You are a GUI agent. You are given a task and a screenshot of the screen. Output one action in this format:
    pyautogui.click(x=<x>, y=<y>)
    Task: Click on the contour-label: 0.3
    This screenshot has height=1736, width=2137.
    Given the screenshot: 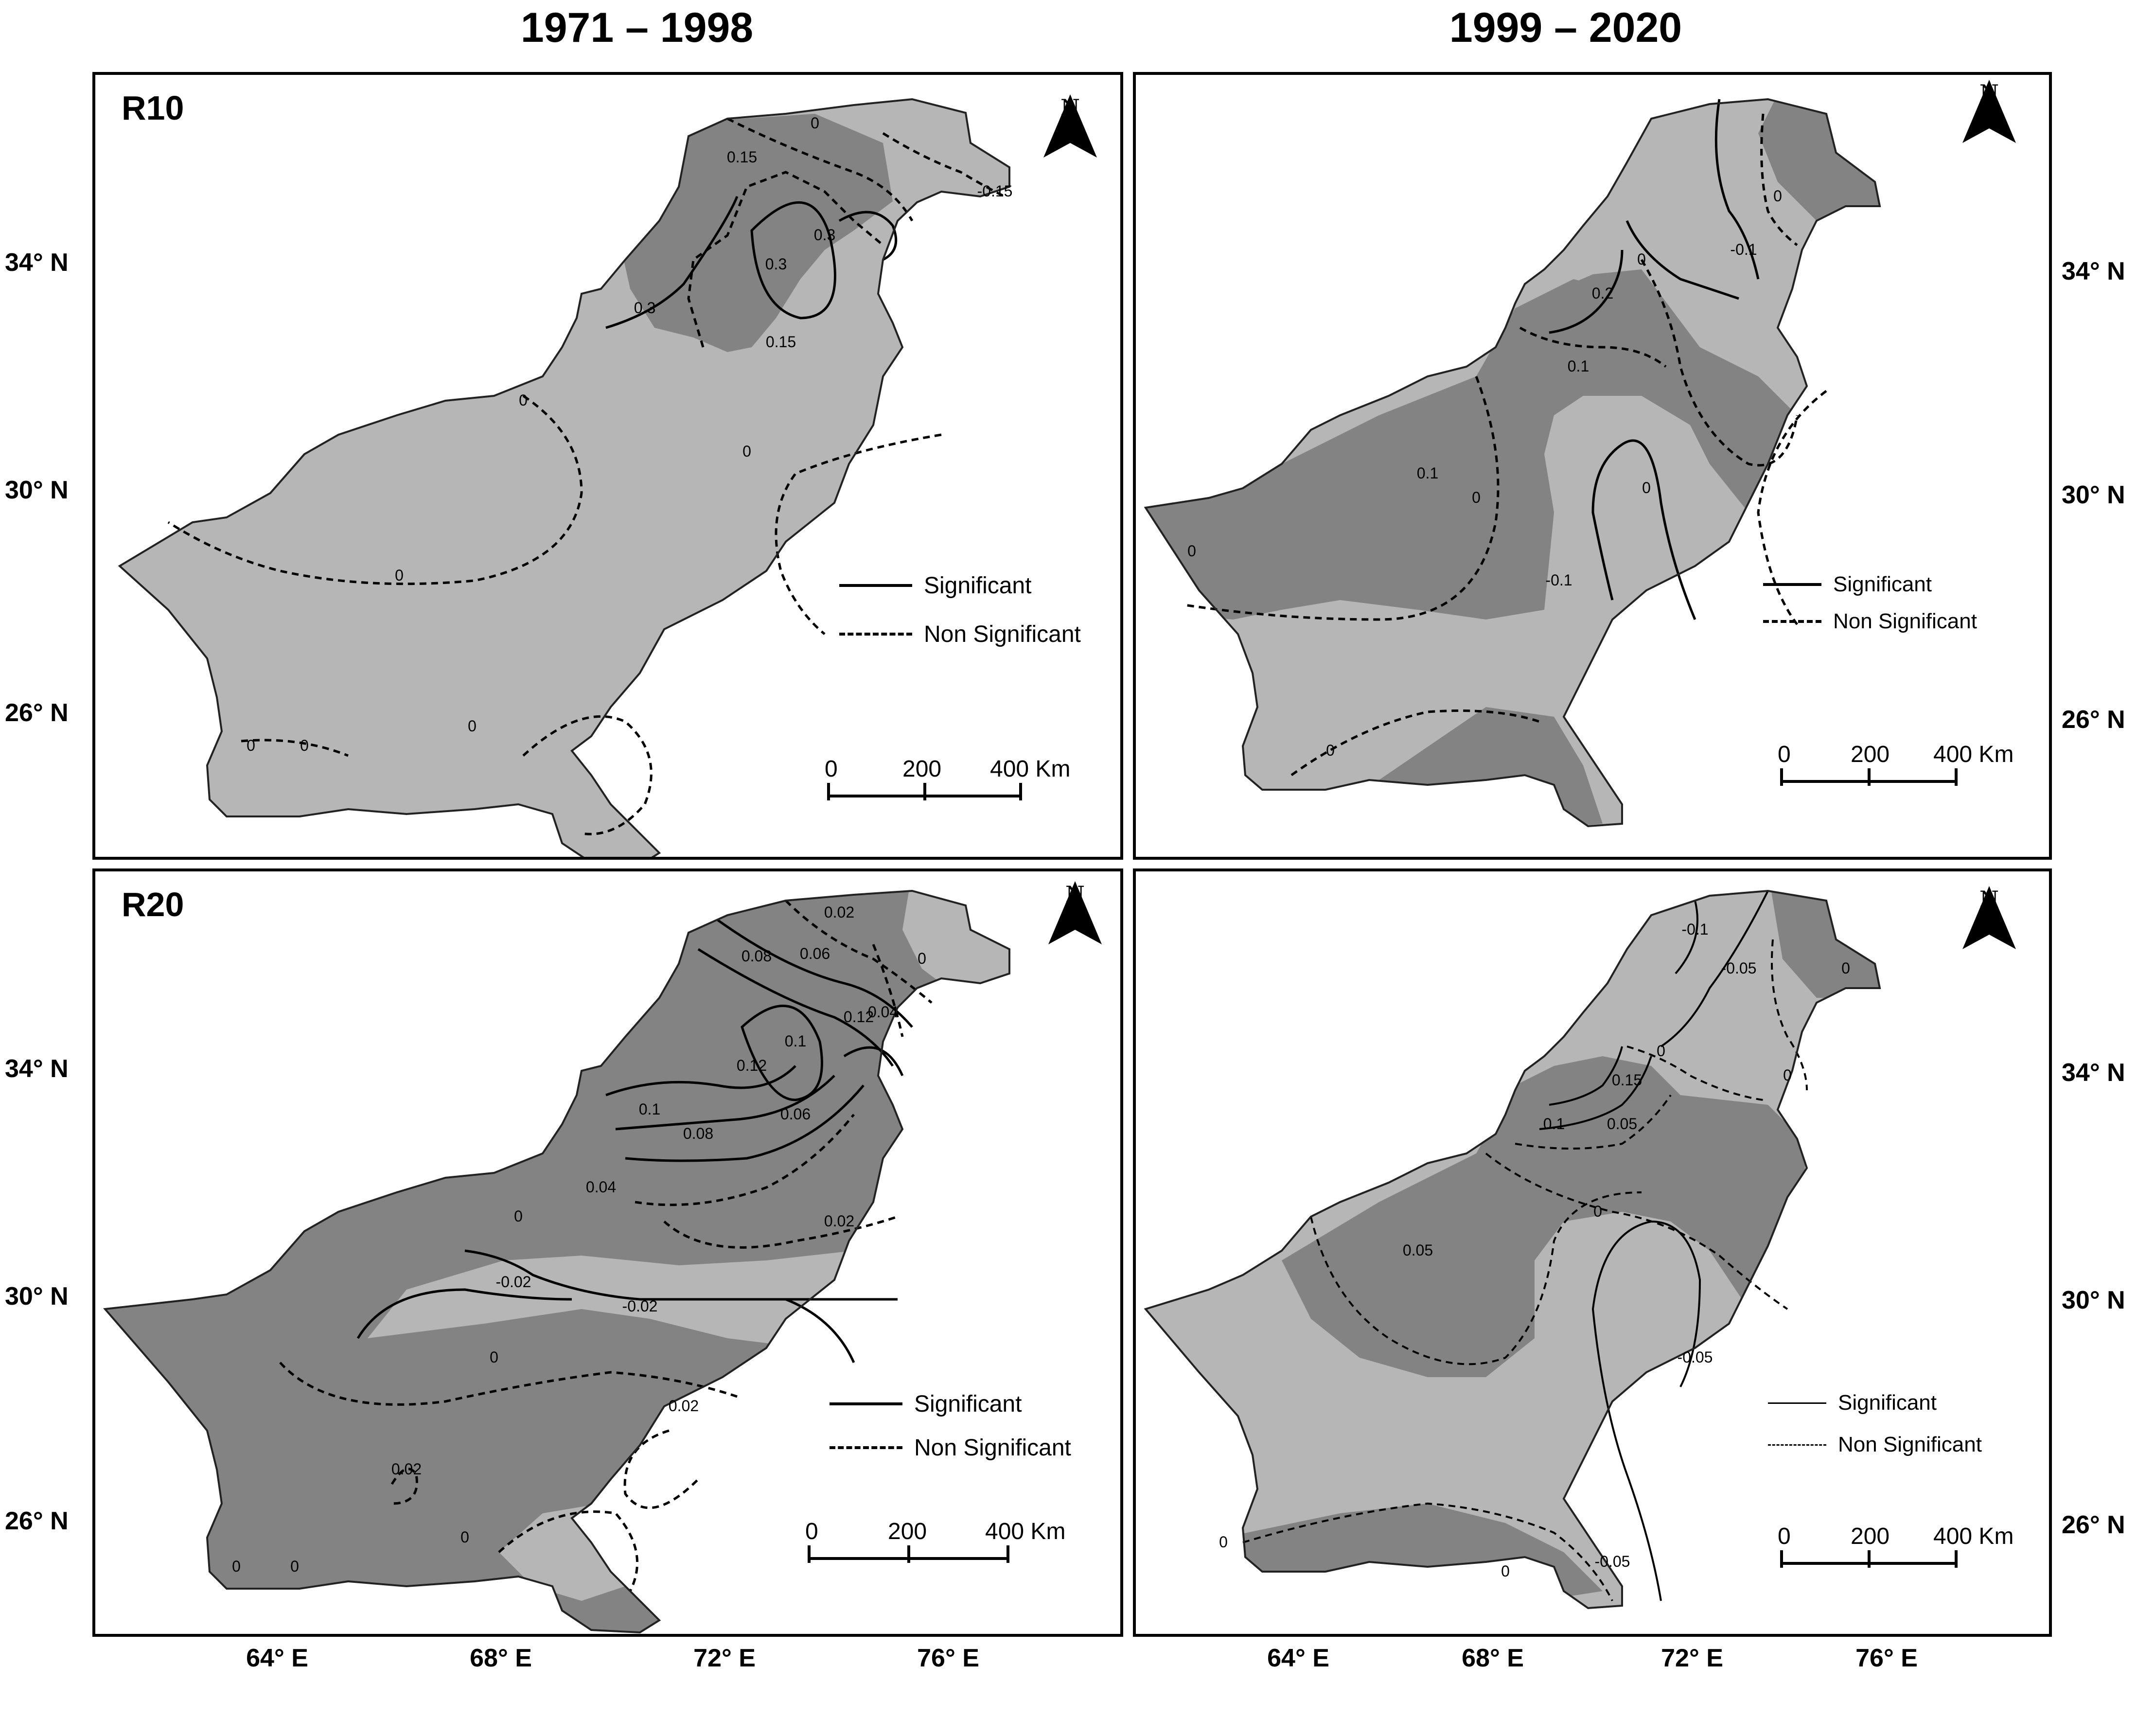 What is the action you would take?
    pyautogui.click(x=776, y=264)
    